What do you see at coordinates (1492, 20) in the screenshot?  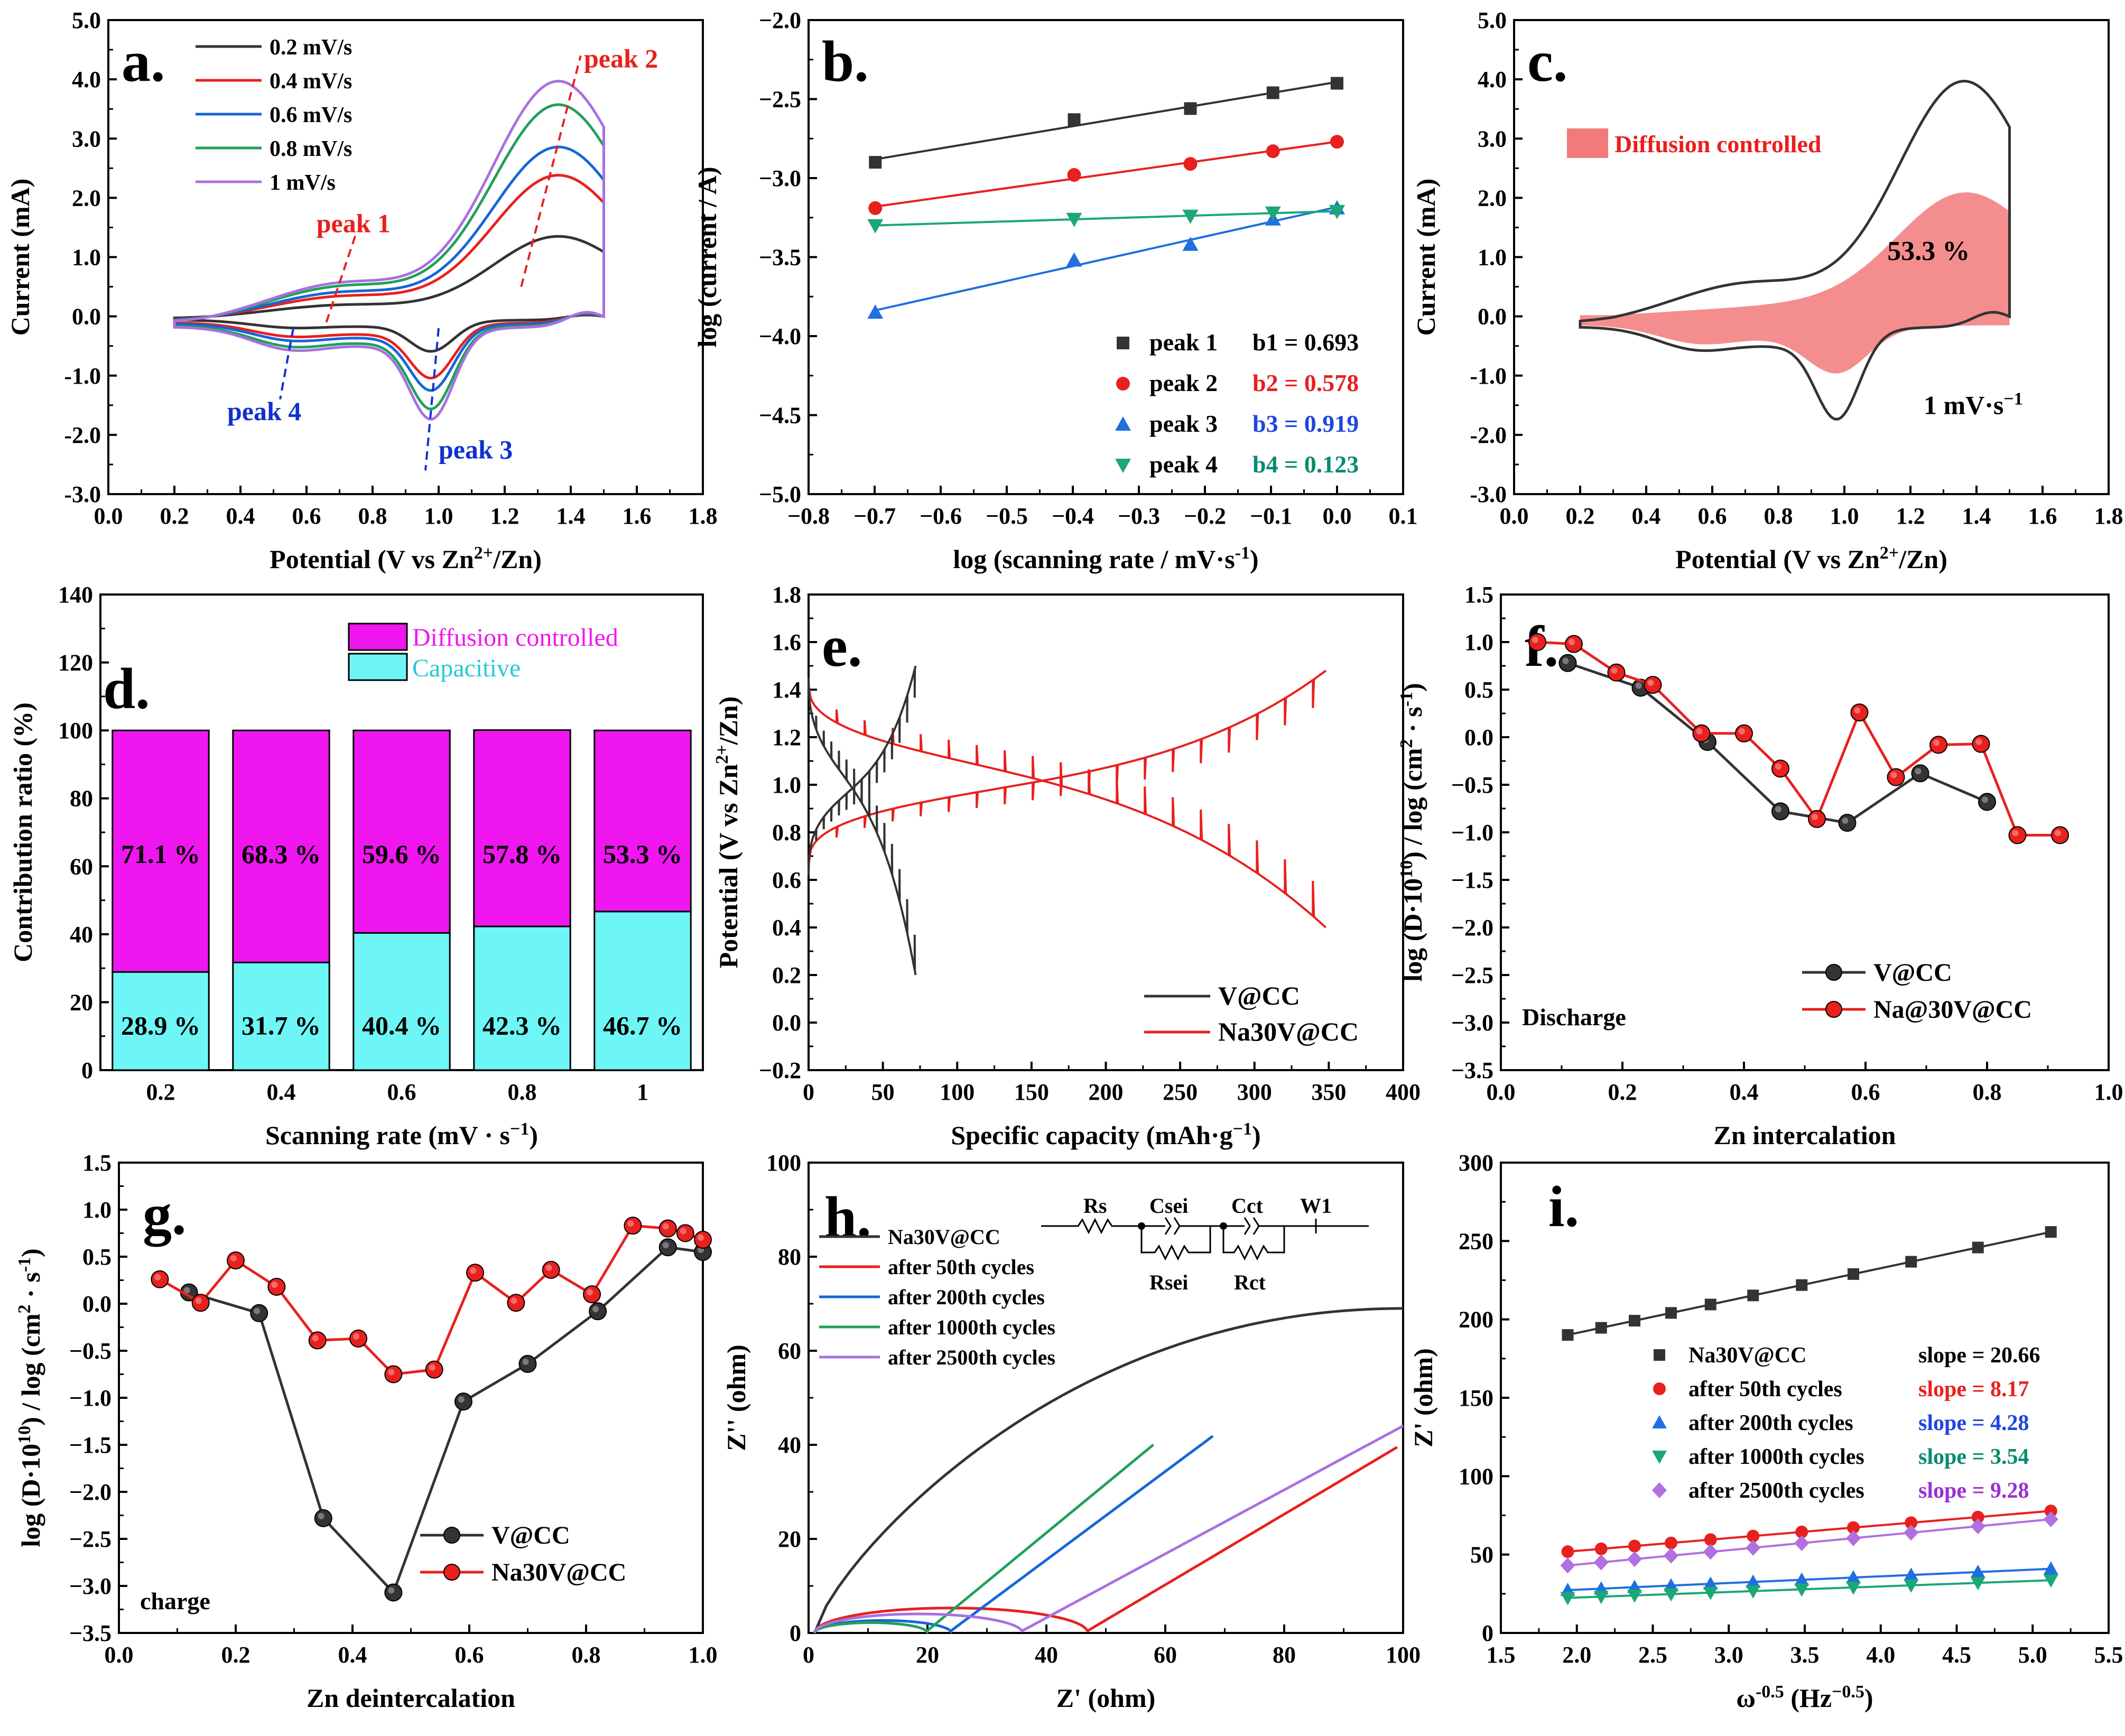 I see `y-tick-label: 5.0` at bounding box center [1492, 20].